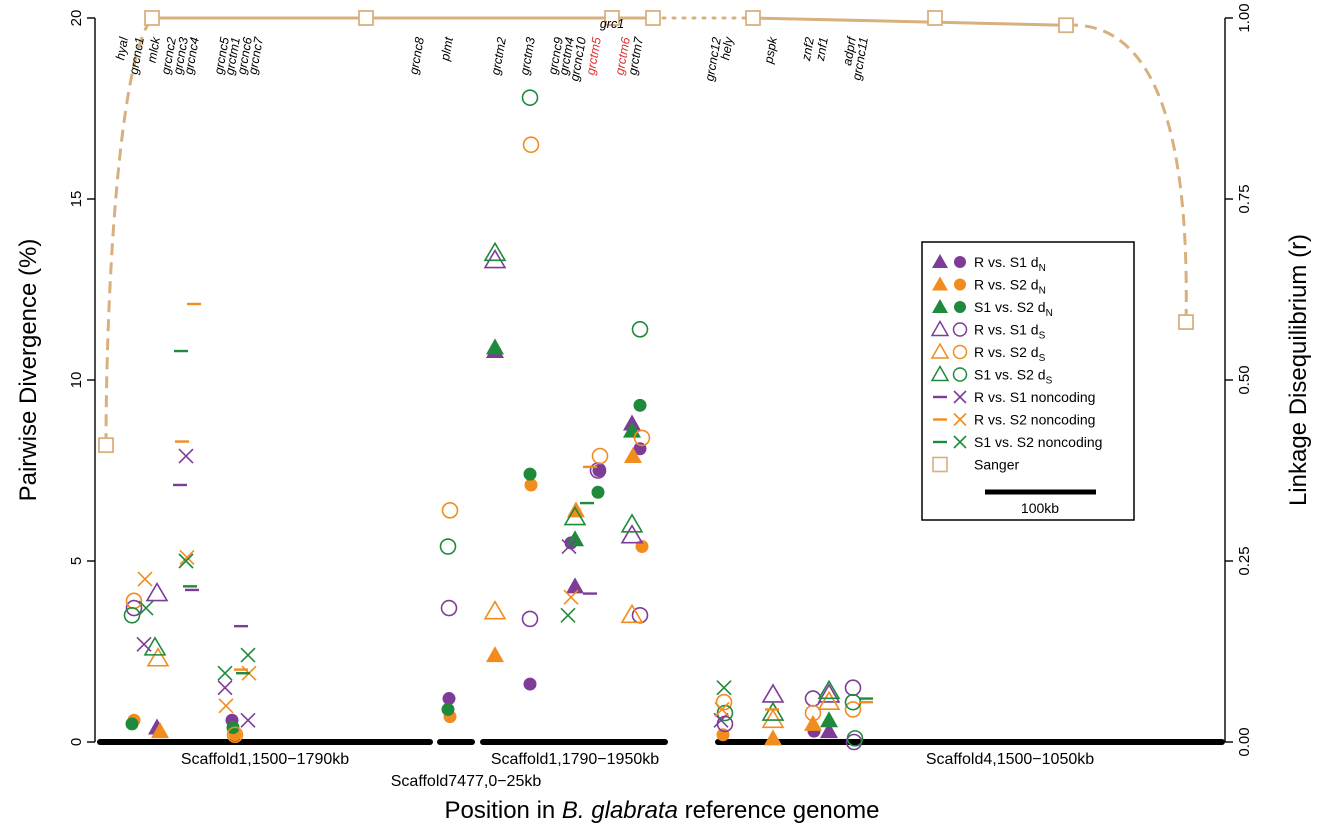  I want to click on y-axis-title-left: Pairwise Divergence (%), so click(28, 370).